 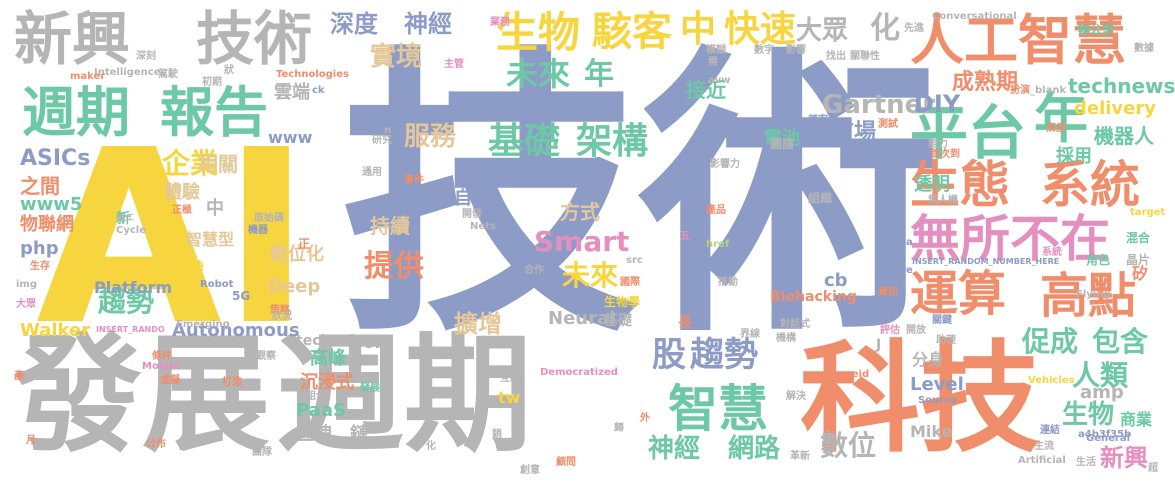 What do you see at coordinates (472, 198) in the screenshot?
I see `word-zidong: 自動` at bounding box center [472, 198].